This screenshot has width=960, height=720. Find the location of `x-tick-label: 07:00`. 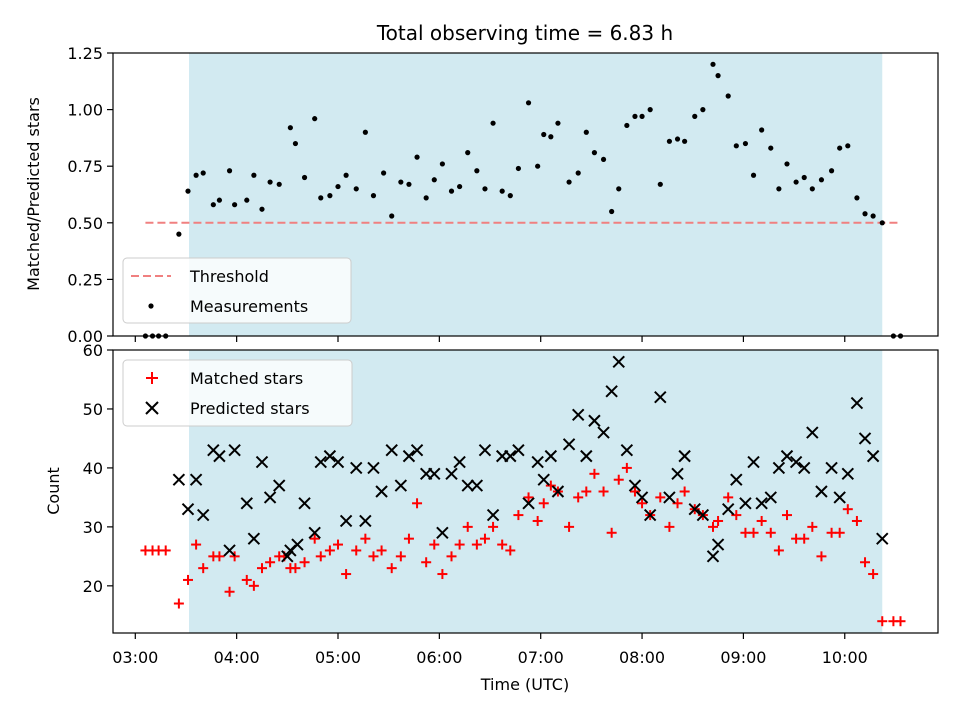

x-tick-label: 07:00 is located at coordinates (541, 657).